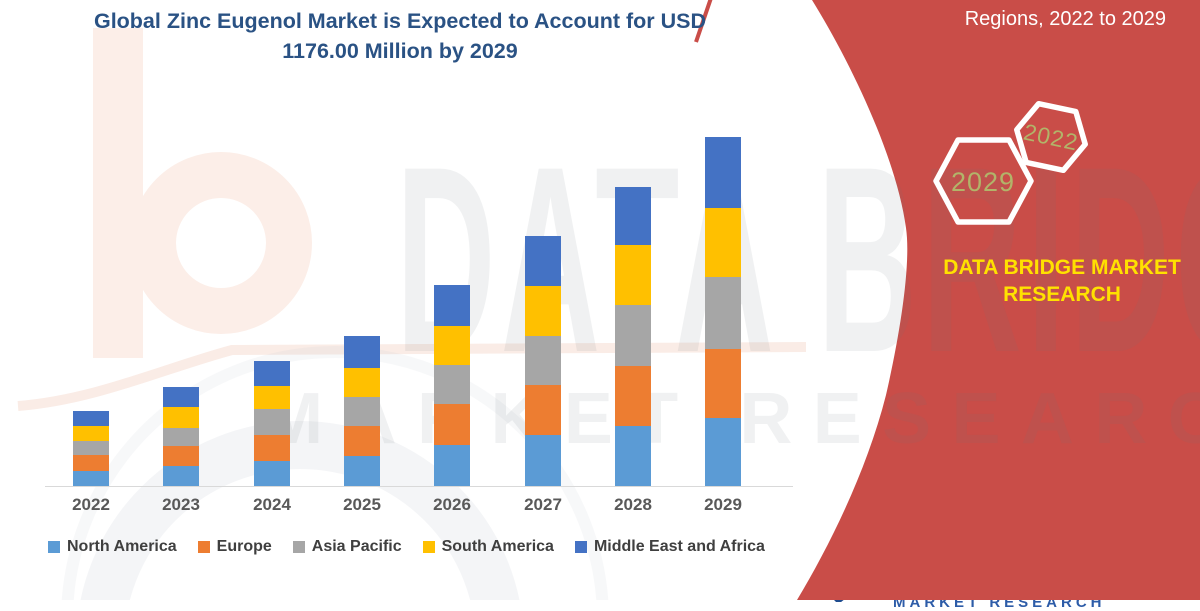 This screenshot has height=611, width=1200. I want to click on bar-2023, so click(181, 293).